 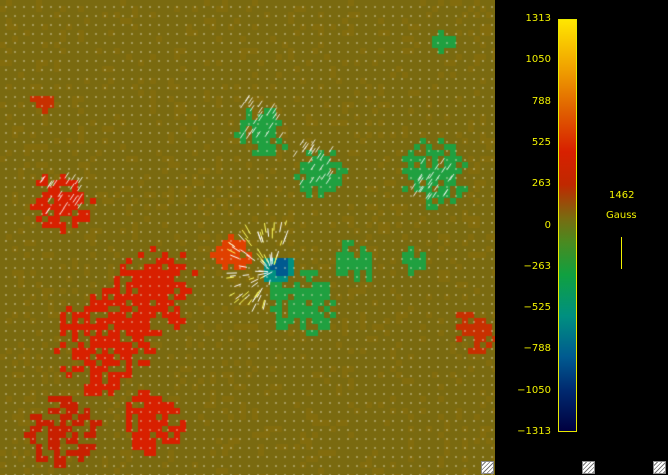 I want to click on resize-handle-middle, so click(x=588, y=467).